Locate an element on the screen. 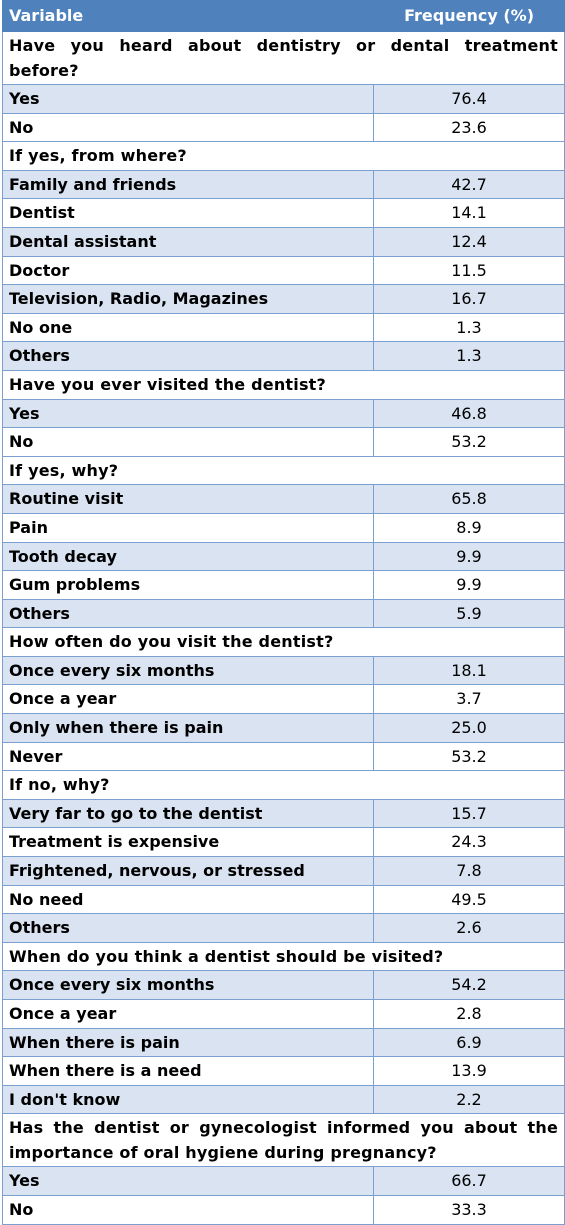 Image resolution: width=565 pixels, height=1225 pixels. frequency-value: 25.0 is located at coordinates (469, 728).